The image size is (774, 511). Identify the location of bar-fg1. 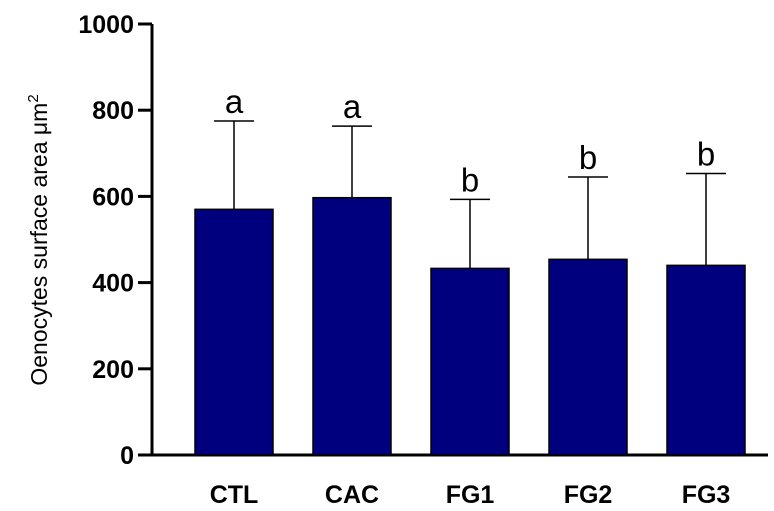
(470, 361).